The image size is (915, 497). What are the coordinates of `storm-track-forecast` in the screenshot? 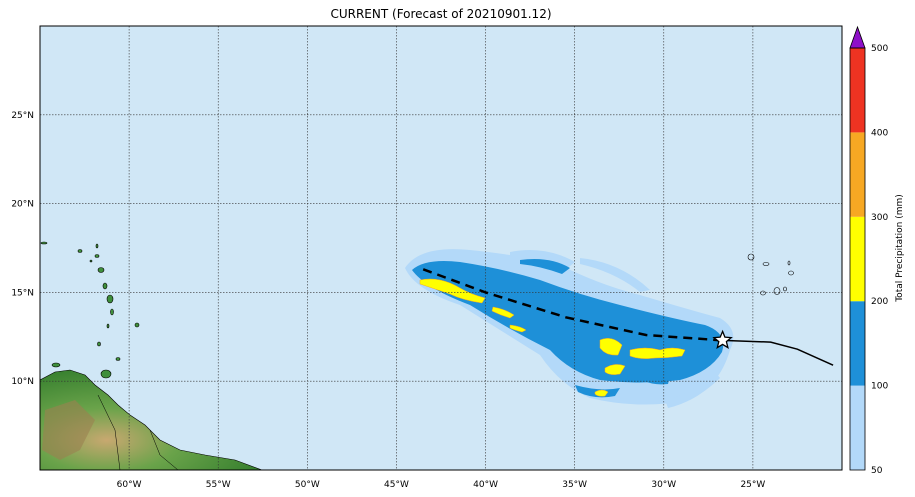 It's located at (572, 305).